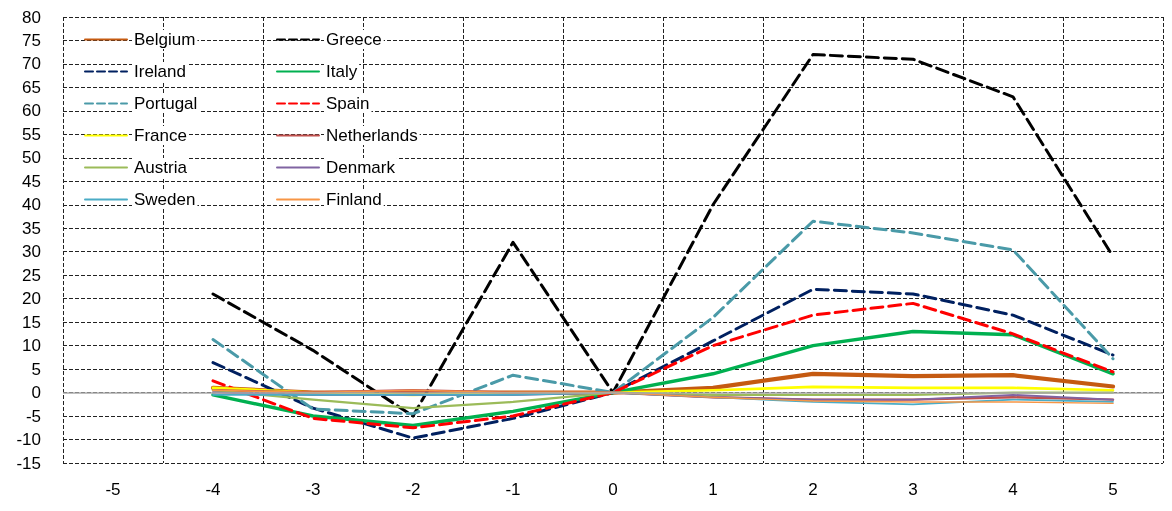  What do you see at coordinates (36, 393) in the screenshot?
I see `y-tick-label: 0` at bounding box center [36, 393].